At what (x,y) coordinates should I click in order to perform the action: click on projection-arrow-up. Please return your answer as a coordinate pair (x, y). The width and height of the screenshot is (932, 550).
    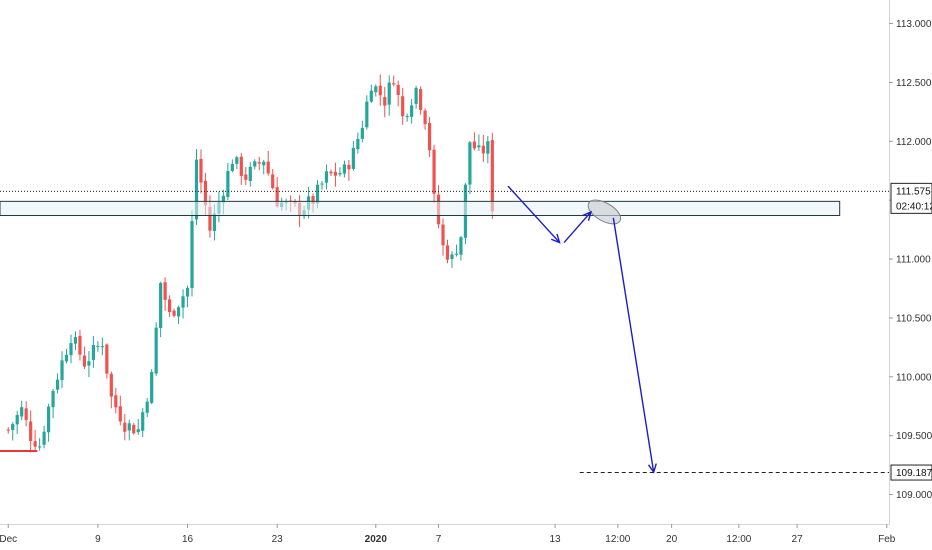
    Looking at the image, I should click on (577, 227).